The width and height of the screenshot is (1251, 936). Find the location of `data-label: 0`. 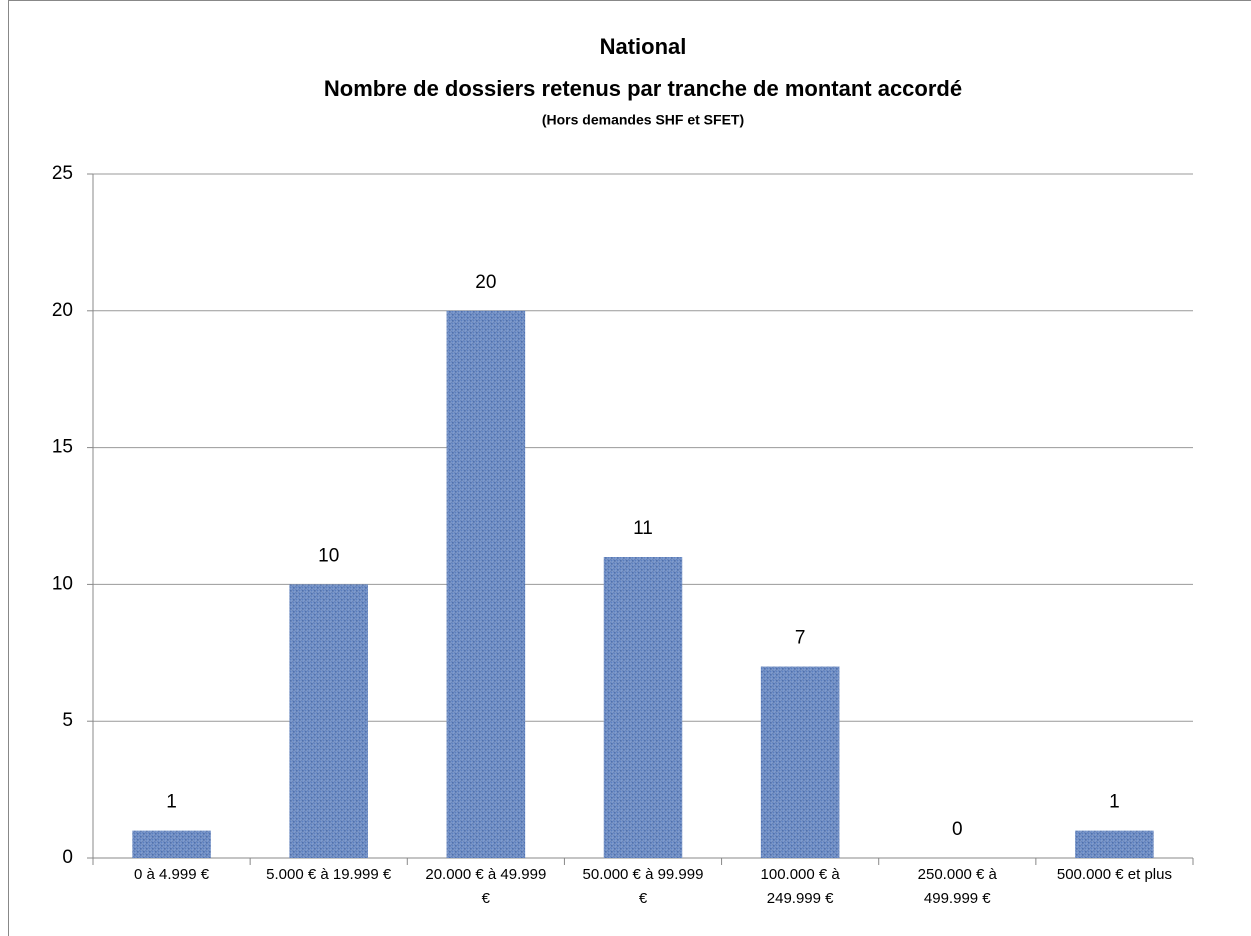

data-label: 0 is located at coordinates (957, 829).